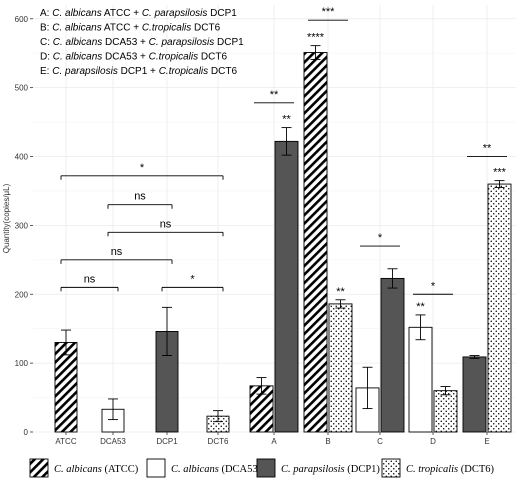 The image size is (520, 488). Describe the element at coordinates (113, 441) in the screenshot. I see `x-tick-label: DCA53` at that location.